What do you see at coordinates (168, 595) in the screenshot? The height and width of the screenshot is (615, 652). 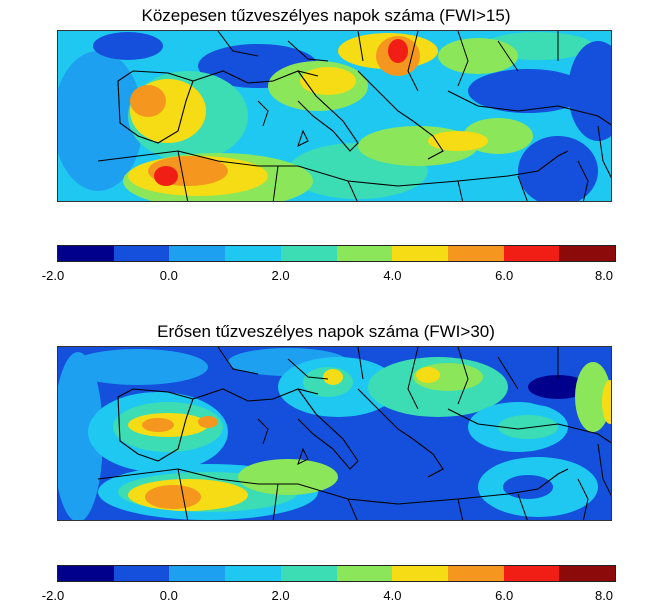 I see `panel2-colorbar-tick-label: 0.0` at bounding box center [168, 595].